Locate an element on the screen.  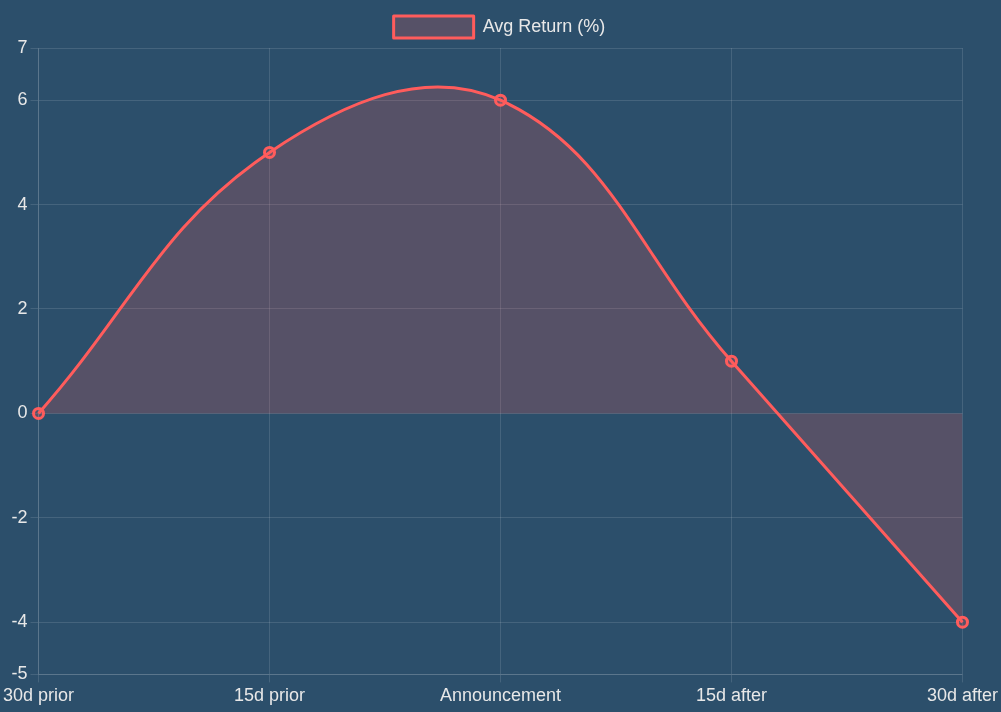
y-tick-label: -4 is located at coordinates (19, 621).